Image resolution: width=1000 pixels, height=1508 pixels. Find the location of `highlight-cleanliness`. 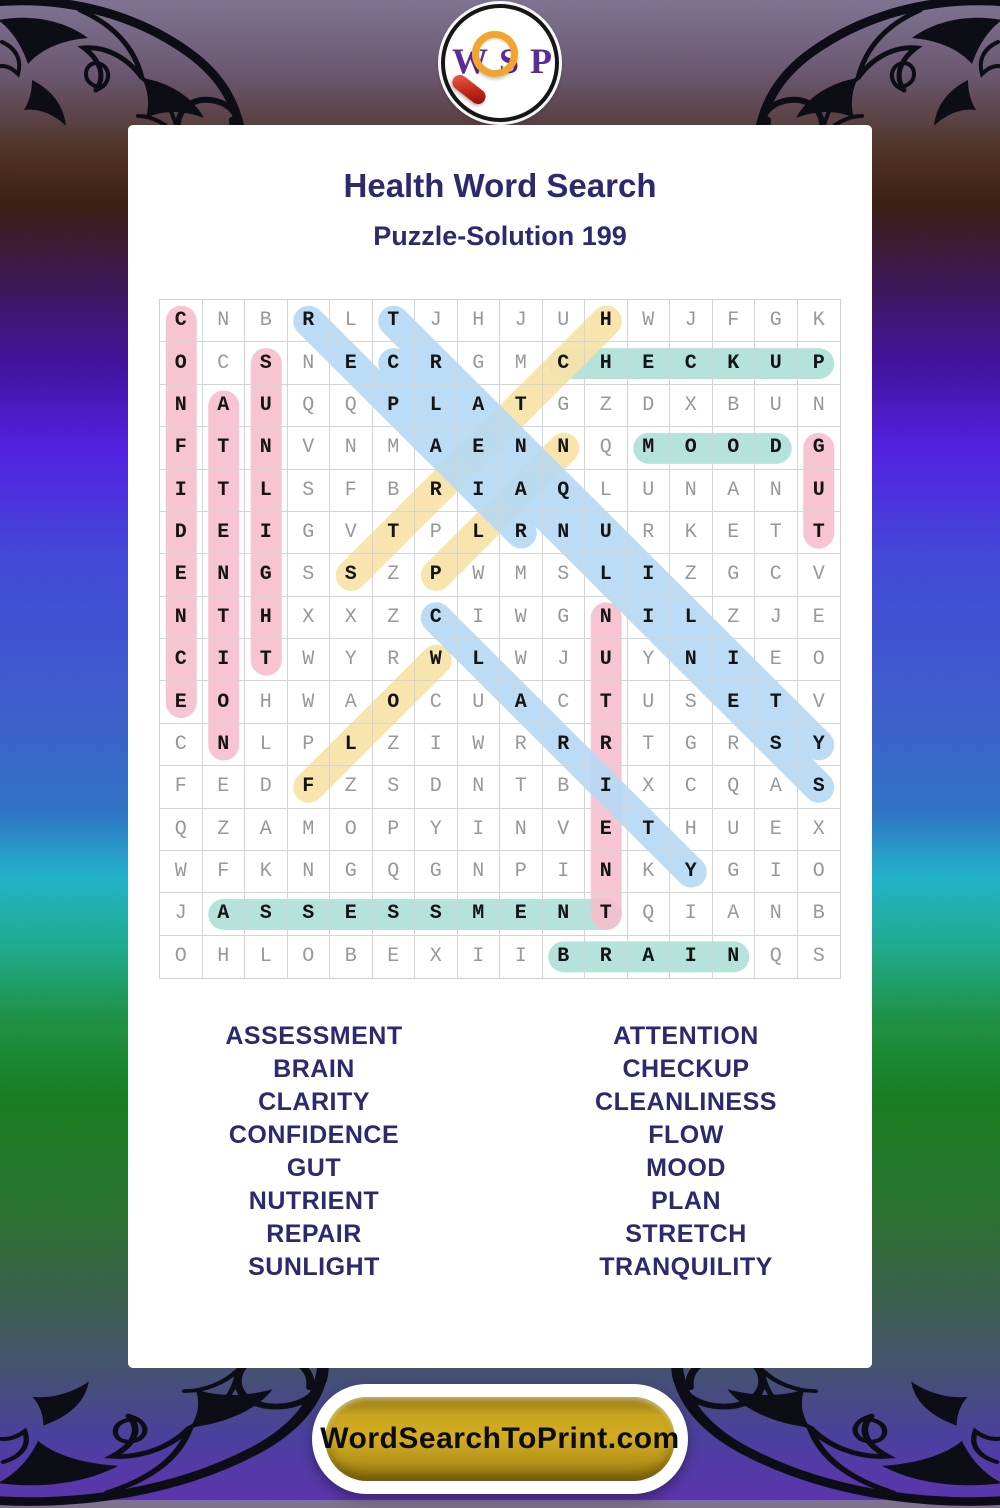

highlight-cleanliness is located at coordinates (606, 575).